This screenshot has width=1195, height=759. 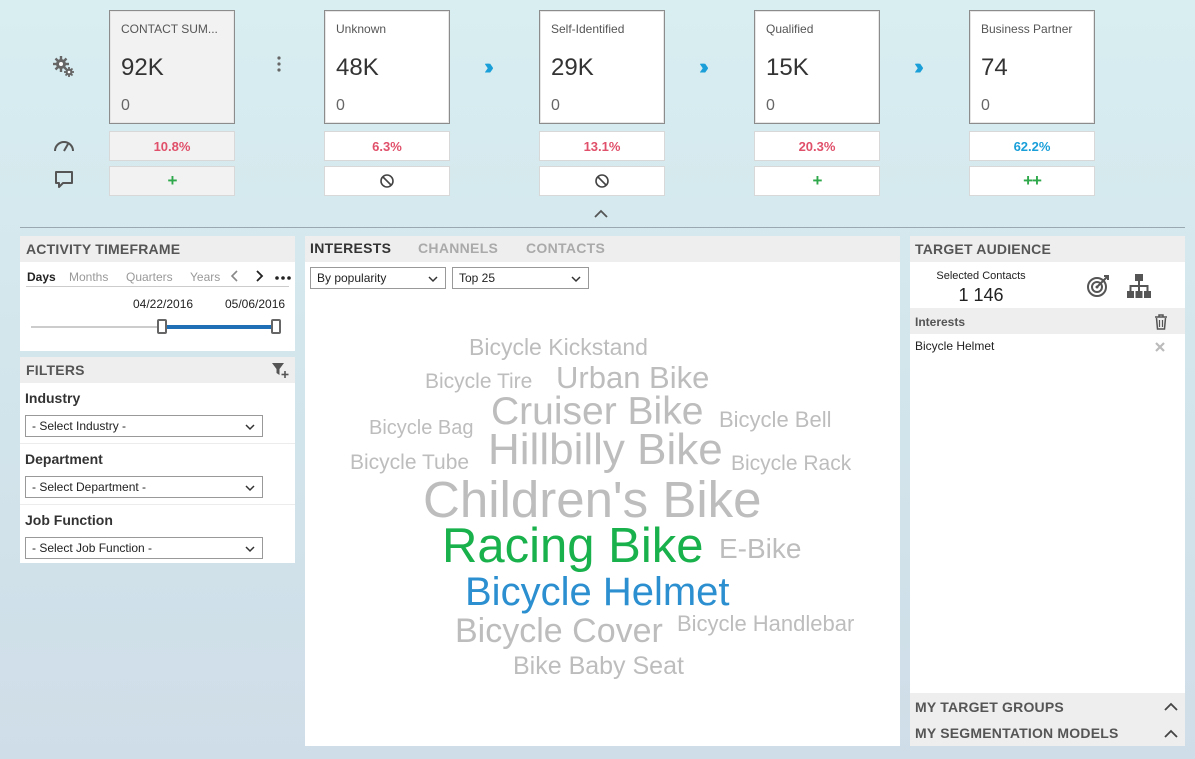 What do you see at coordinates (255, 304) in the screenshot?
I see `range-end-date: 05/06/2016` at bounding box center [255, 304].